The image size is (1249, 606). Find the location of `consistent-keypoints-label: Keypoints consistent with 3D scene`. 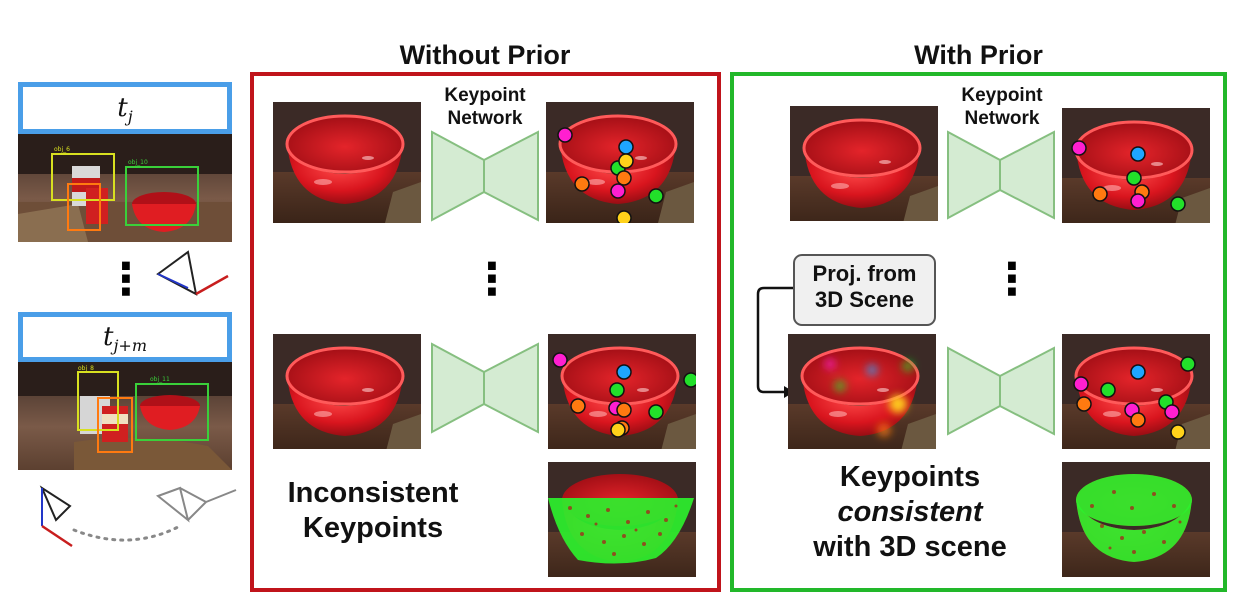

consistent-keypoints-label: Keypoints consistent with 3D scene is located at coordinates (910, 512).